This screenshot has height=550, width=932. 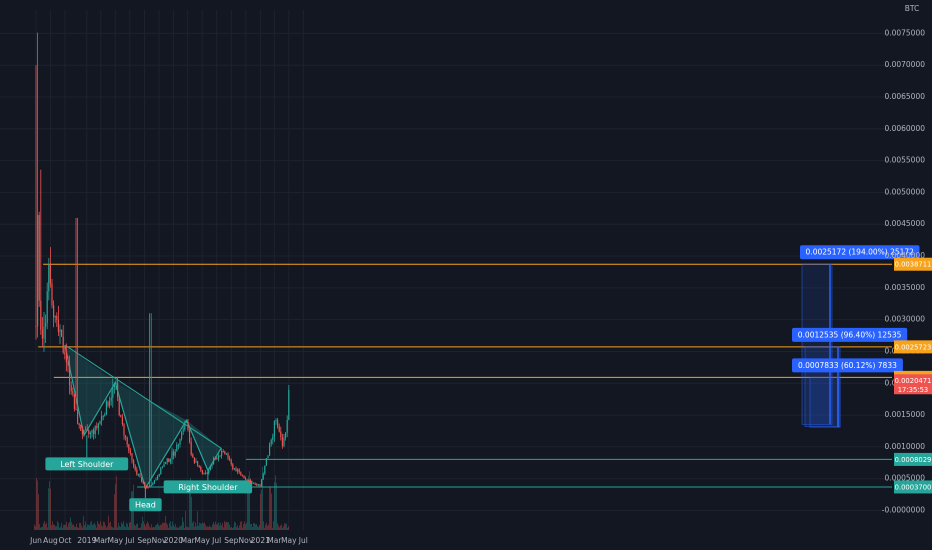 I want to click on current-price-label: 0.0020471, so click(x=913, y=381).